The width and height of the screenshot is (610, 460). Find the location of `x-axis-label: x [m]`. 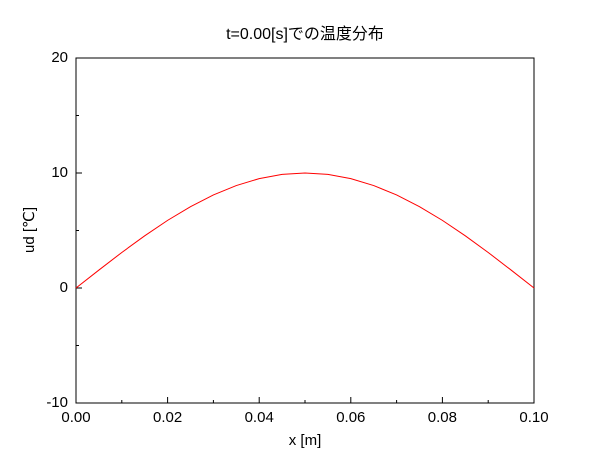

x-axis-label: x [m] is located at coordinates (305, 440).